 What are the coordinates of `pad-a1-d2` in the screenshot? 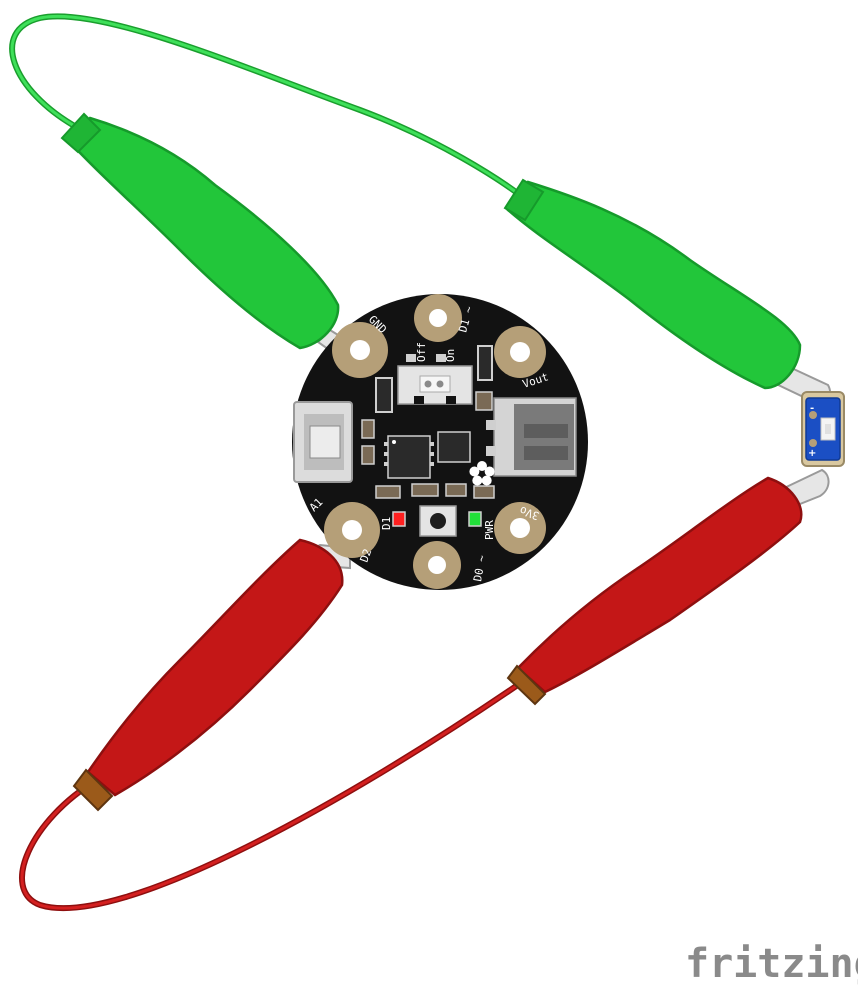 It's located at (352, 530).